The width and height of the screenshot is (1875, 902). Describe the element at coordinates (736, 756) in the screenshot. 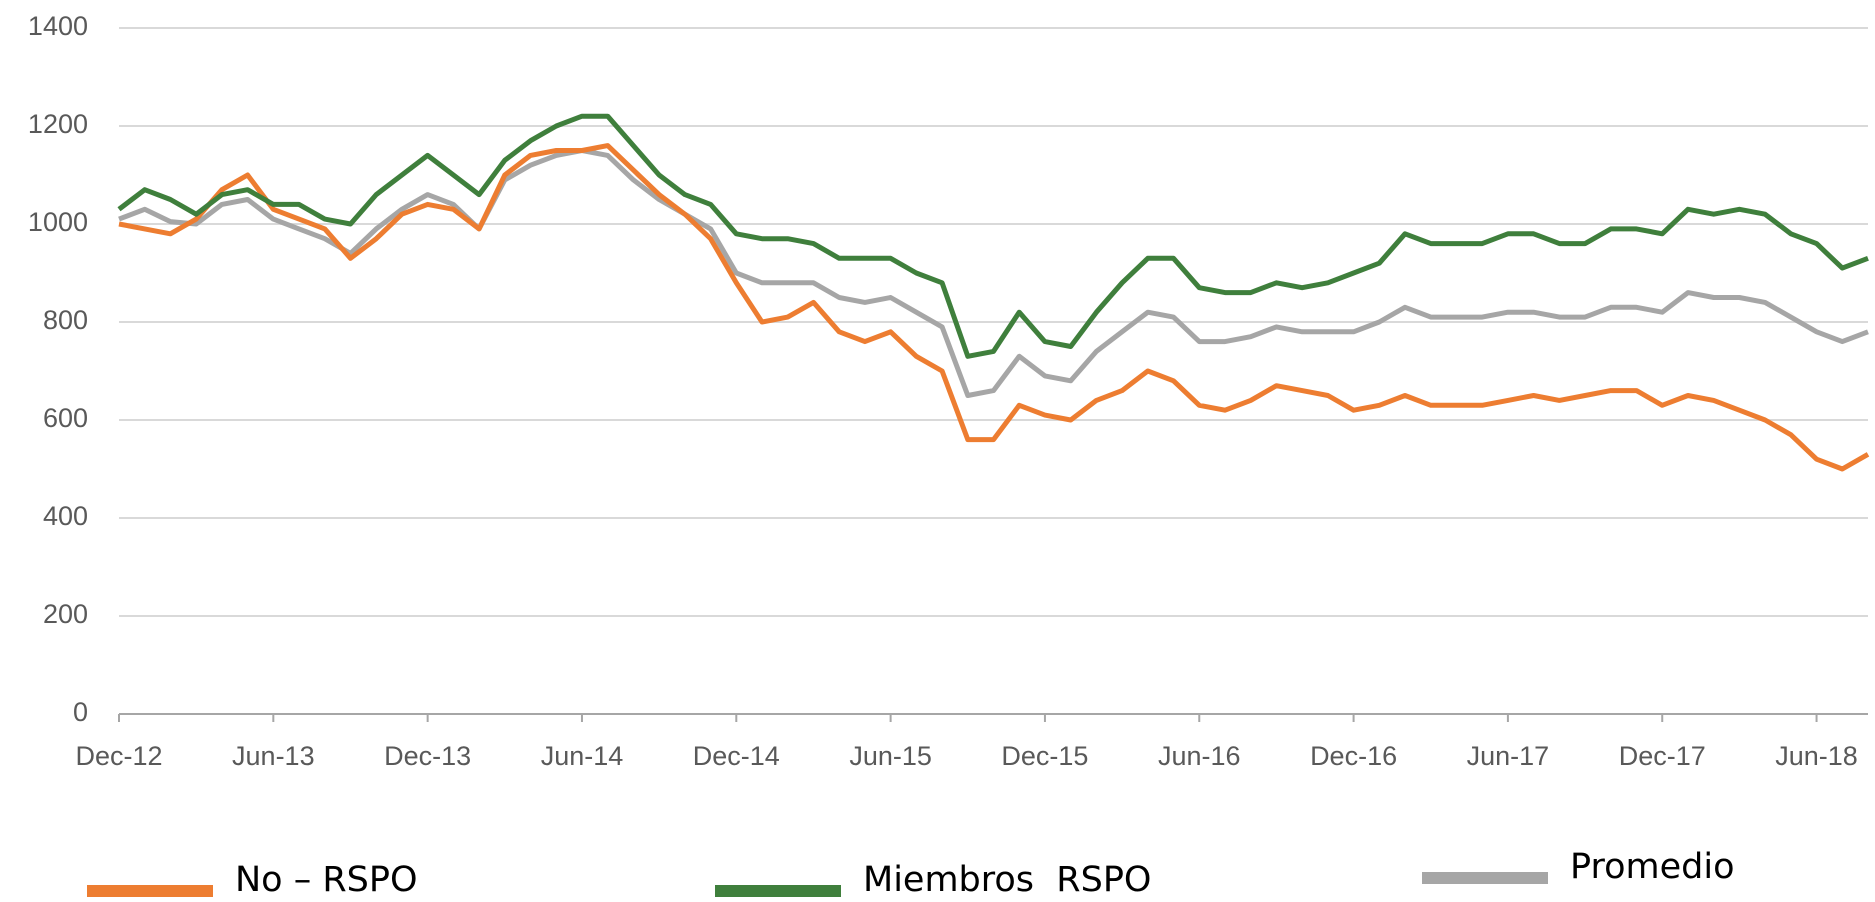

I see `x-tick-label: Dec-14` at that location.